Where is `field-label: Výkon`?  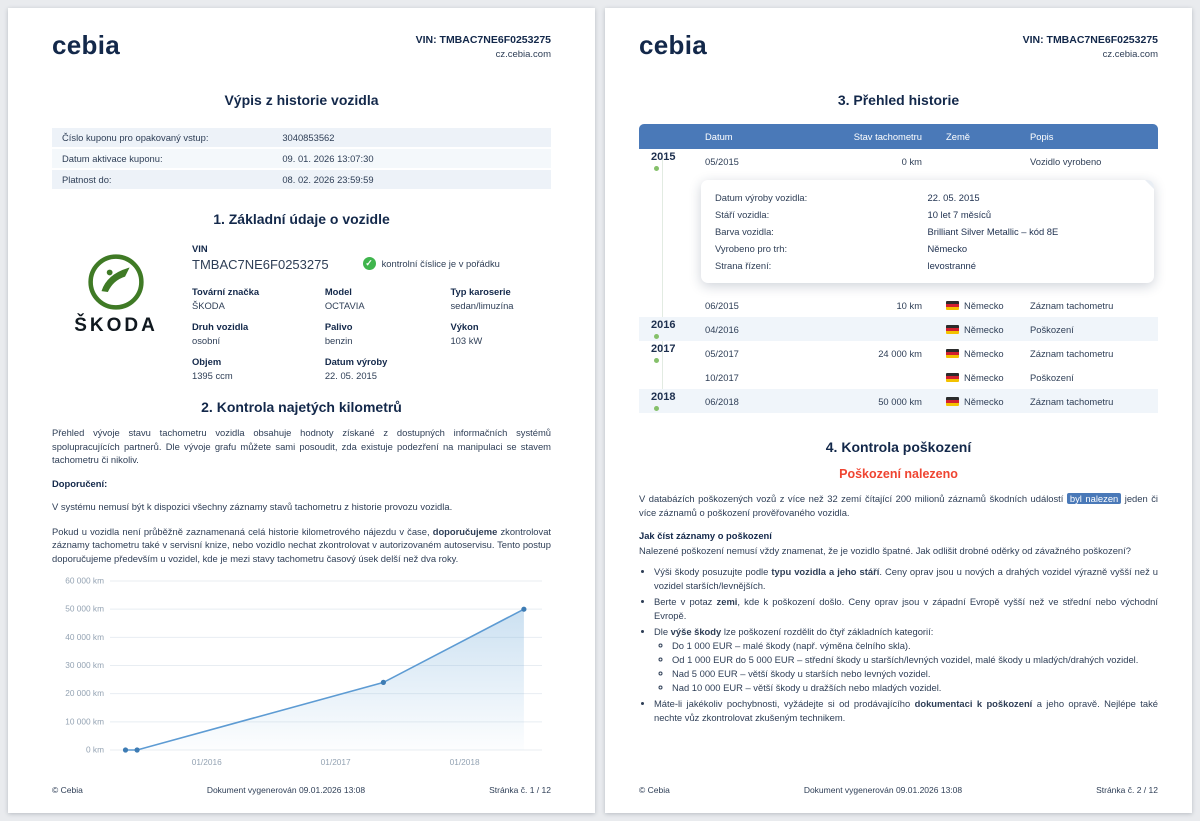 field-label: Výkon is located at coordinates (464, 326).